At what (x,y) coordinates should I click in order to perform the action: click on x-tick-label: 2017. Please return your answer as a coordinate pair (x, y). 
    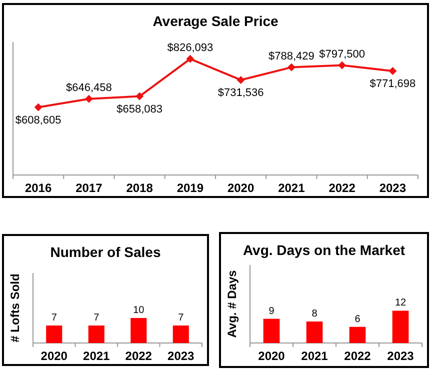
    Looking at the image, I should click on (89, 188).